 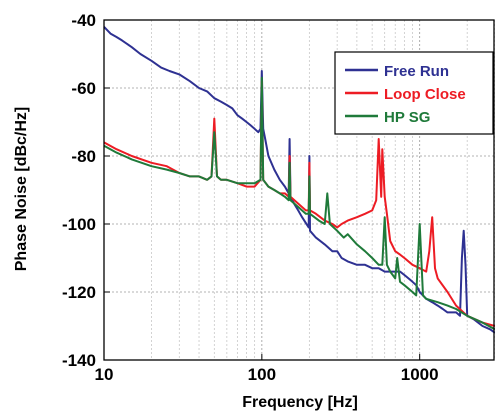 I want to click on y-axis-ticks: -140 -120 -100 -80 -60 -40, so click(x=86, y=190).